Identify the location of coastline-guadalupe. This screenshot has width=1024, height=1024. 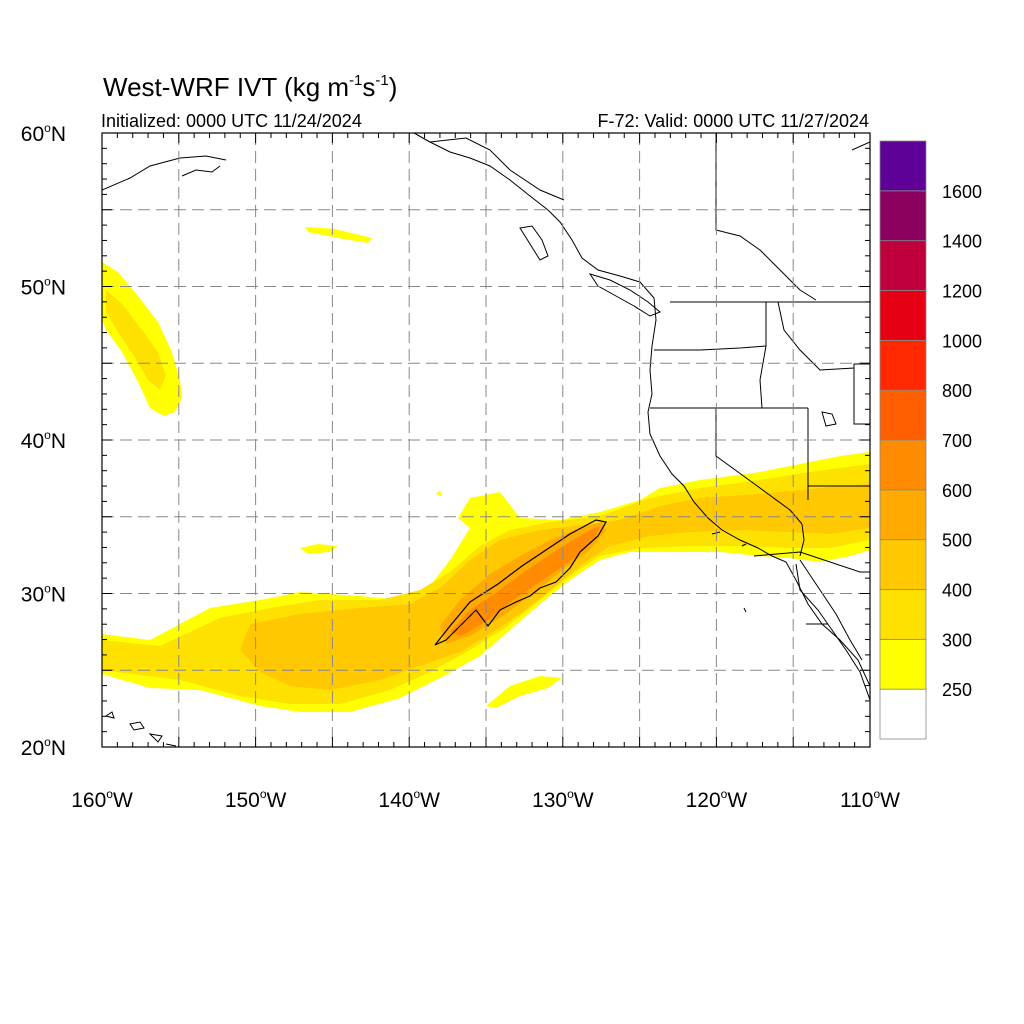
(745, 610).